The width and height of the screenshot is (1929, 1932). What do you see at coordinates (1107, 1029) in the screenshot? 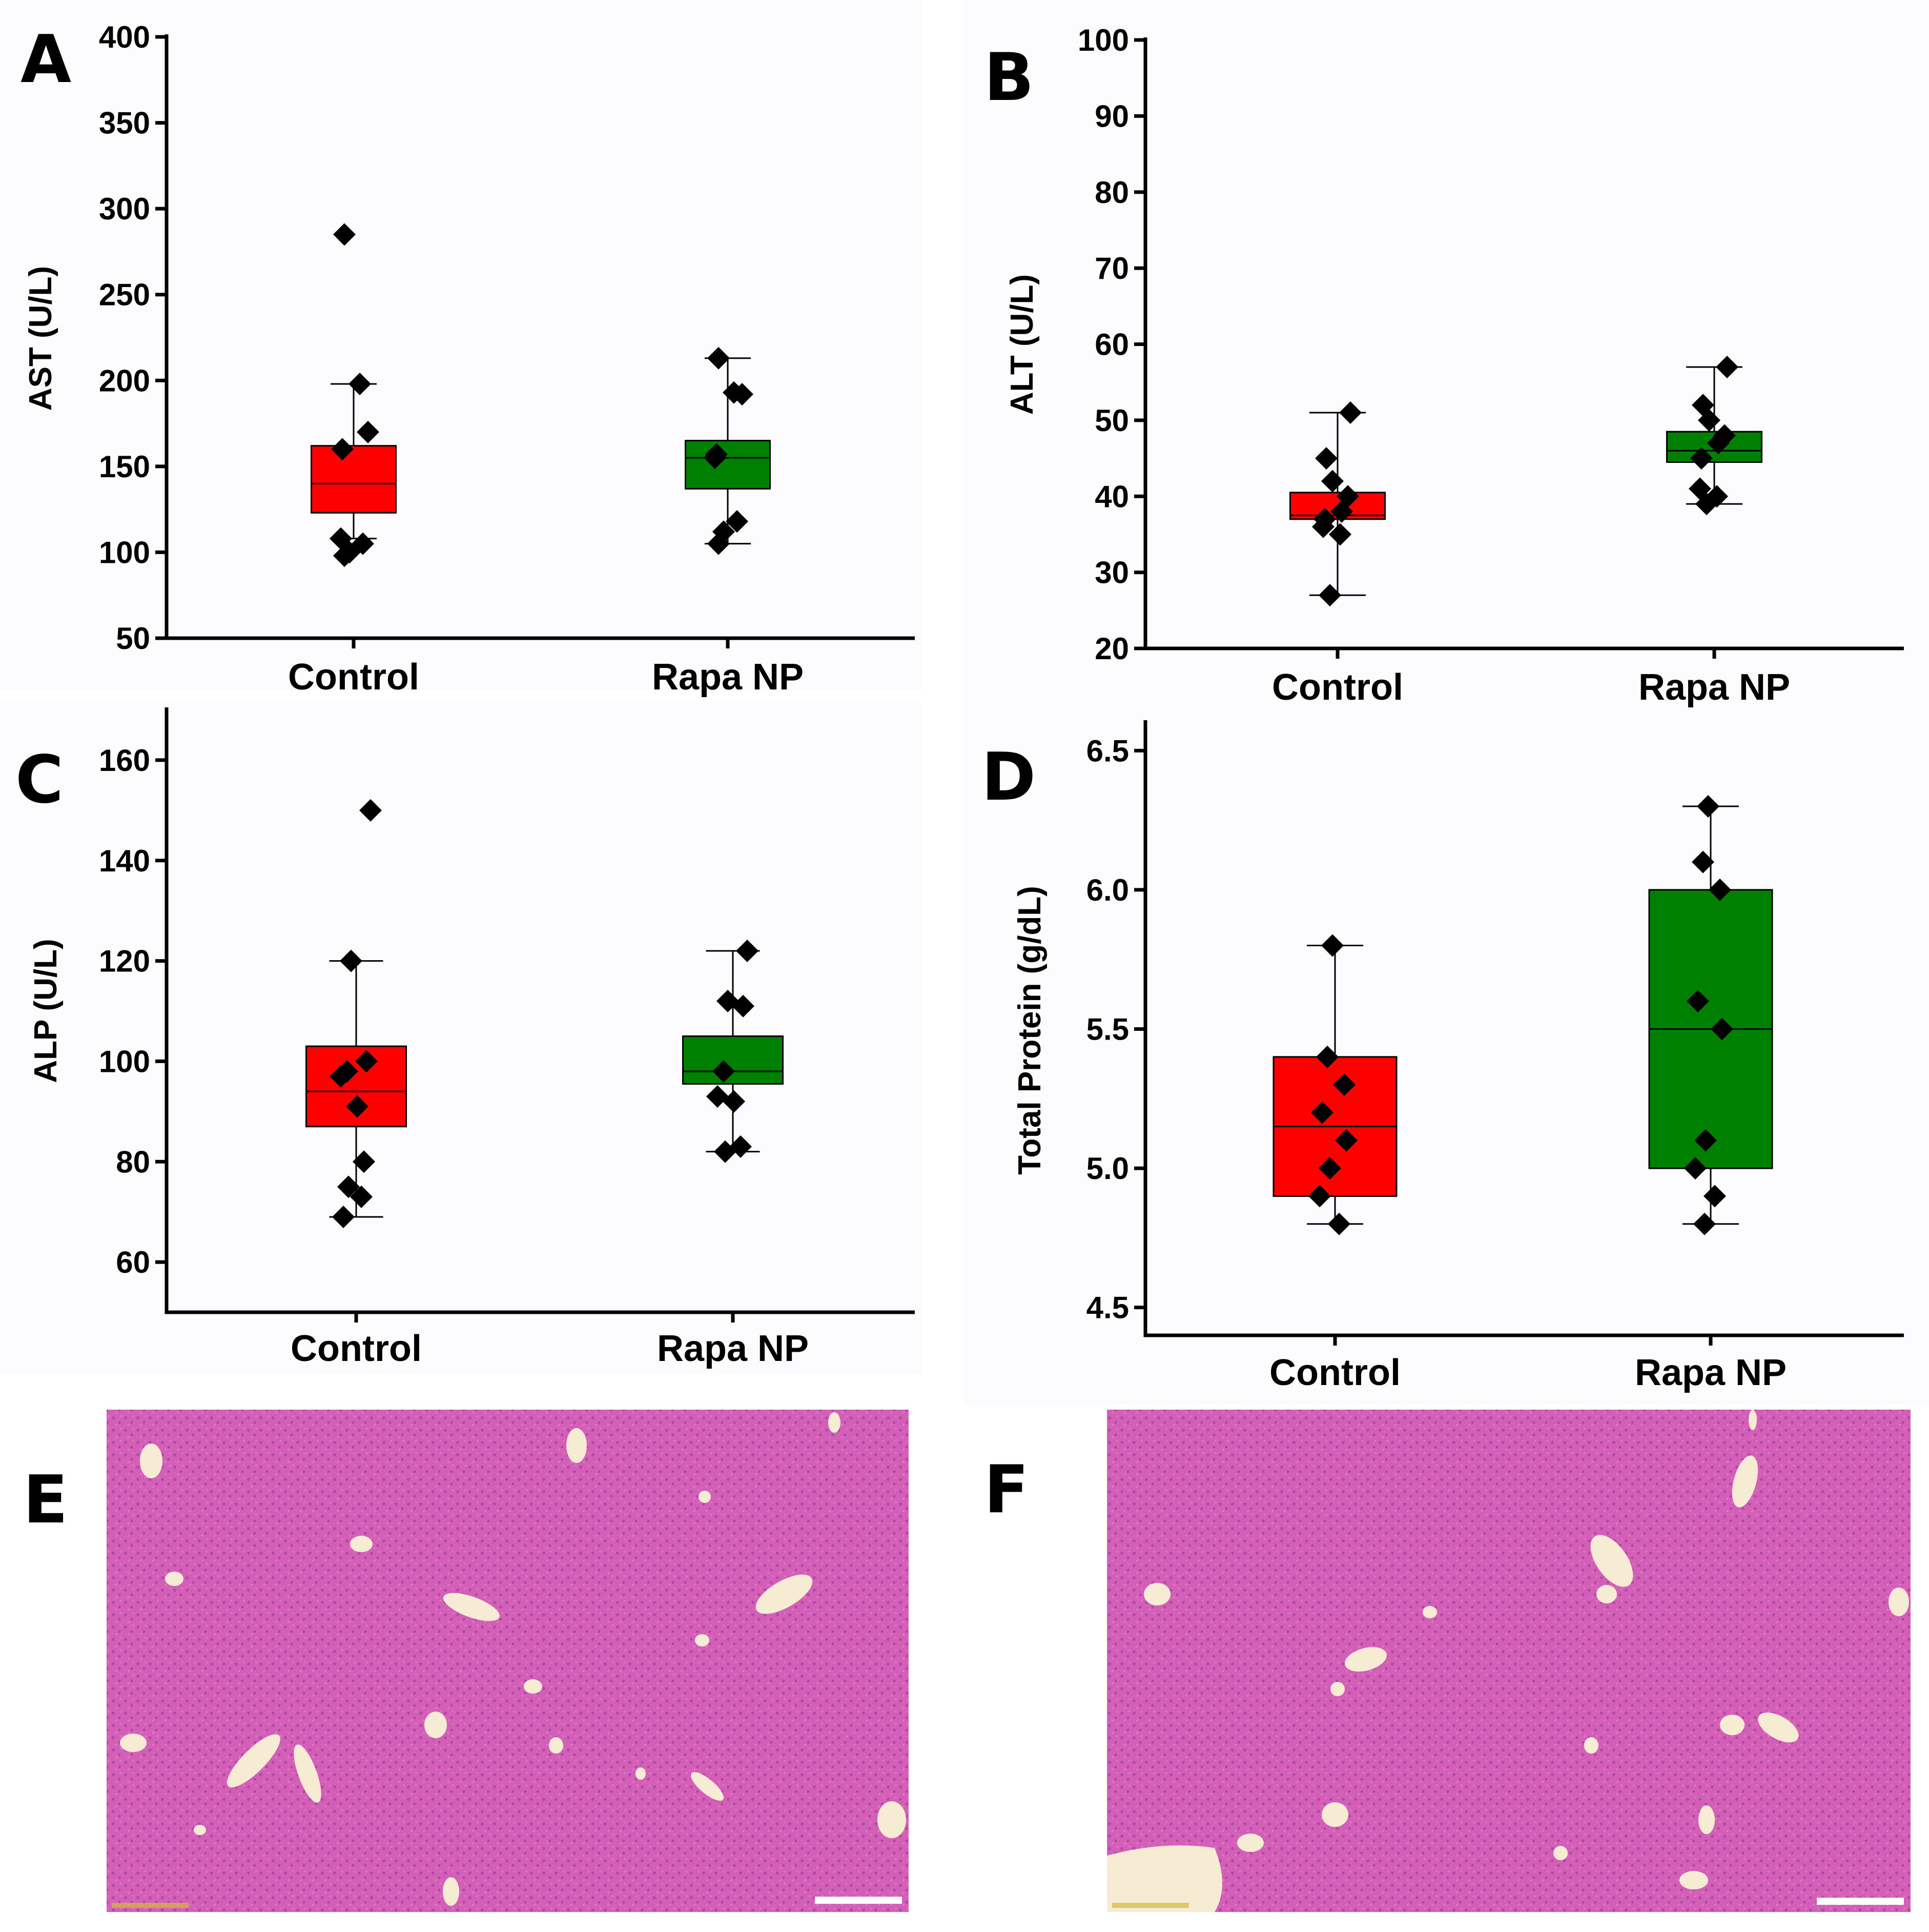
I see `y-tick-label: 5.5` at bounding box center [1107, 1029].